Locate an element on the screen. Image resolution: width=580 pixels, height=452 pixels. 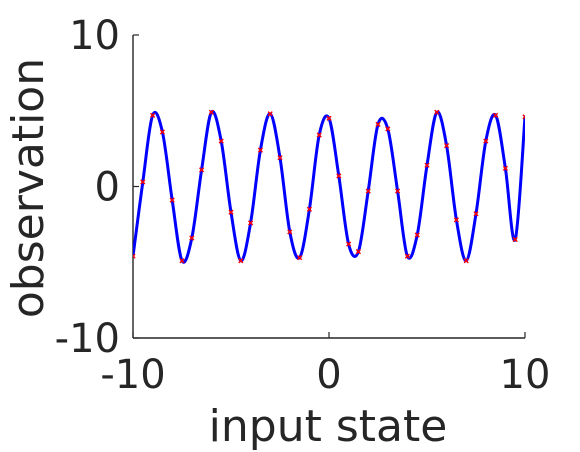
x-tick-label: 0 is located at coordinates (328, 375).